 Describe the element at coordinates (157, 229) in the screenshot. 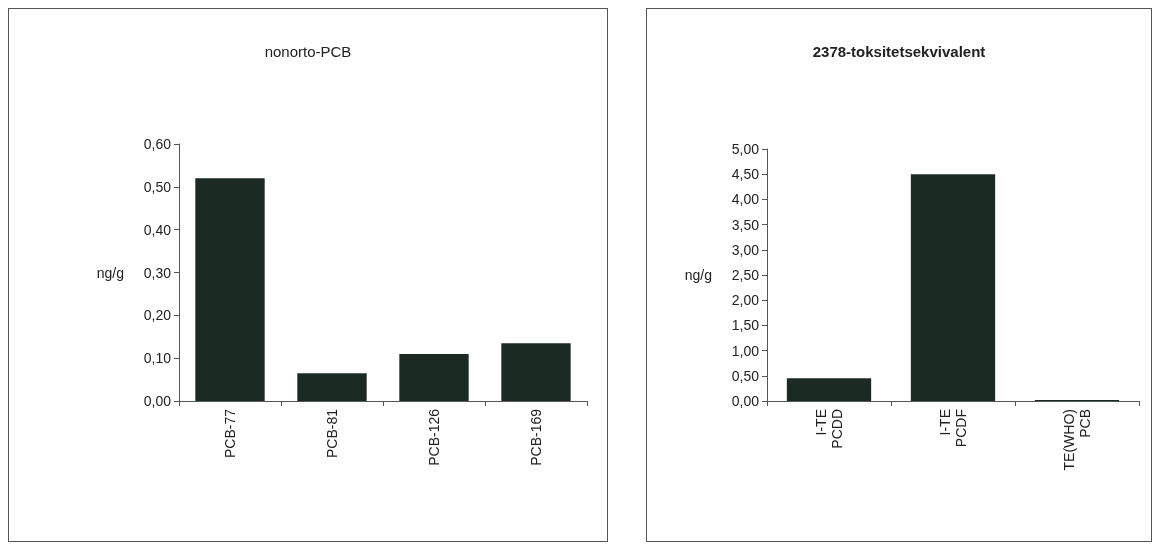

I see `y-tick-label: 0,40` at that location.